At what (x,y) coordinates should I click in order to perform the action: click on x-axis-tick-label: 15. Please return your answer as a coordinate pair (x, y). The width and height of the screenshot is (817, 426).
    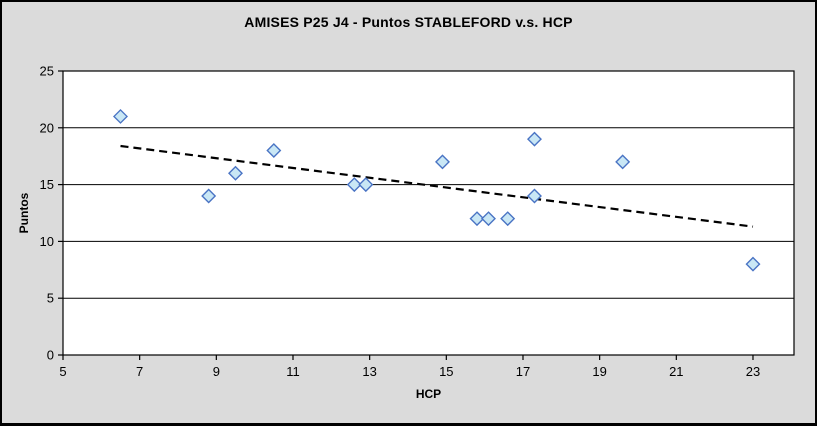
    Looking at the image, I should click on (446, 371).